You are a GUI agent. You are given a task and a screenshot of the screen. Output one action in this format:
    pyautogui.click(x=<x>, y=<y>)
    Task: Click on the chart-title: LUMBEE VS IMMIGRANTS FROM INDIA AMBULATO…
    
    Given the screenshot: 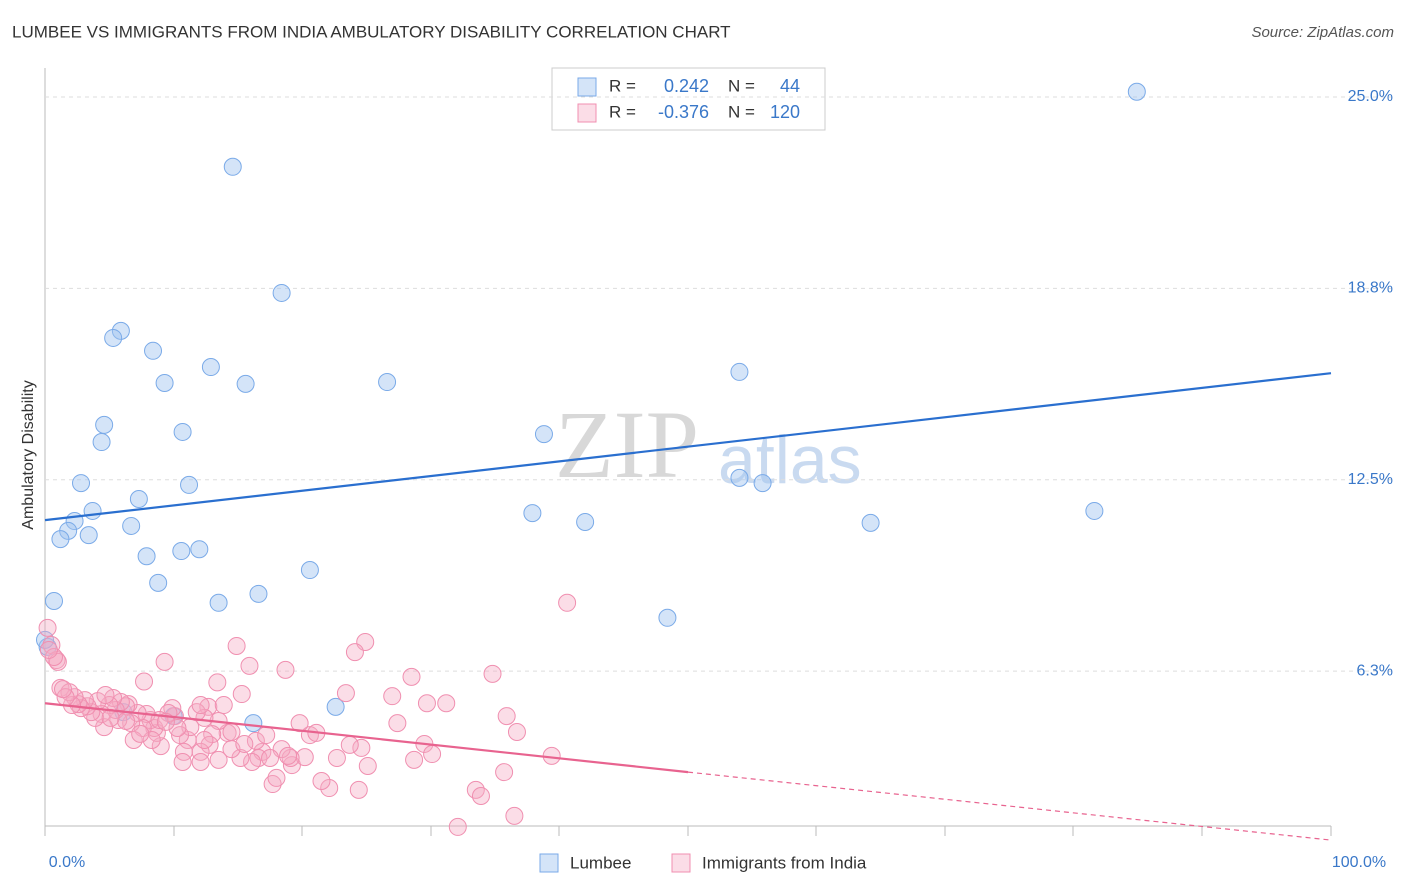 What is the action you would take?
    pyautogui.click(x=371, y=31)
    